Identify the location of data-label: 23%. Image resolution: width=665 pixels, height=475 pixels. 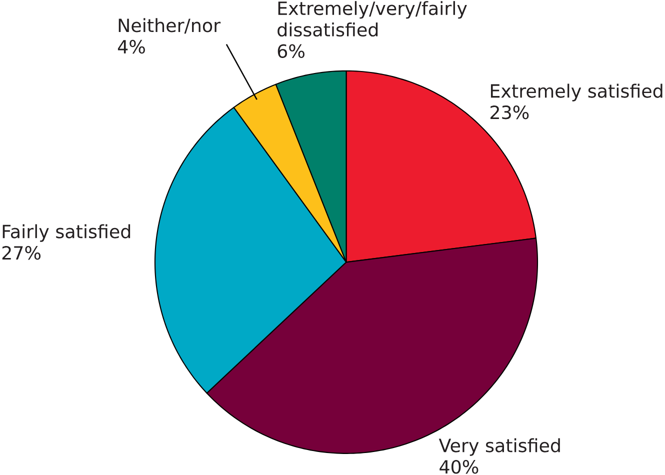
(509, 113).